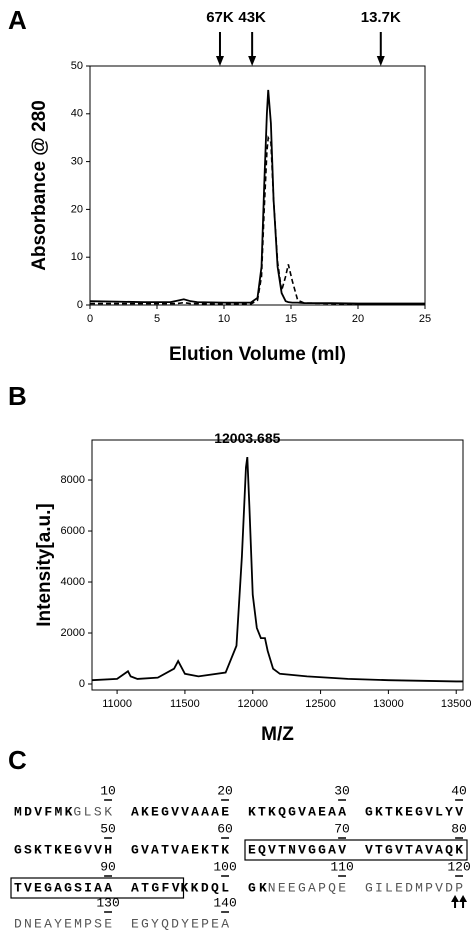 Image resolution: width=474 pixels, height=940 pixels. Describe the element at coordinates (90, 319) in the screenshot. I see `x-tick-label: 0` at that location.